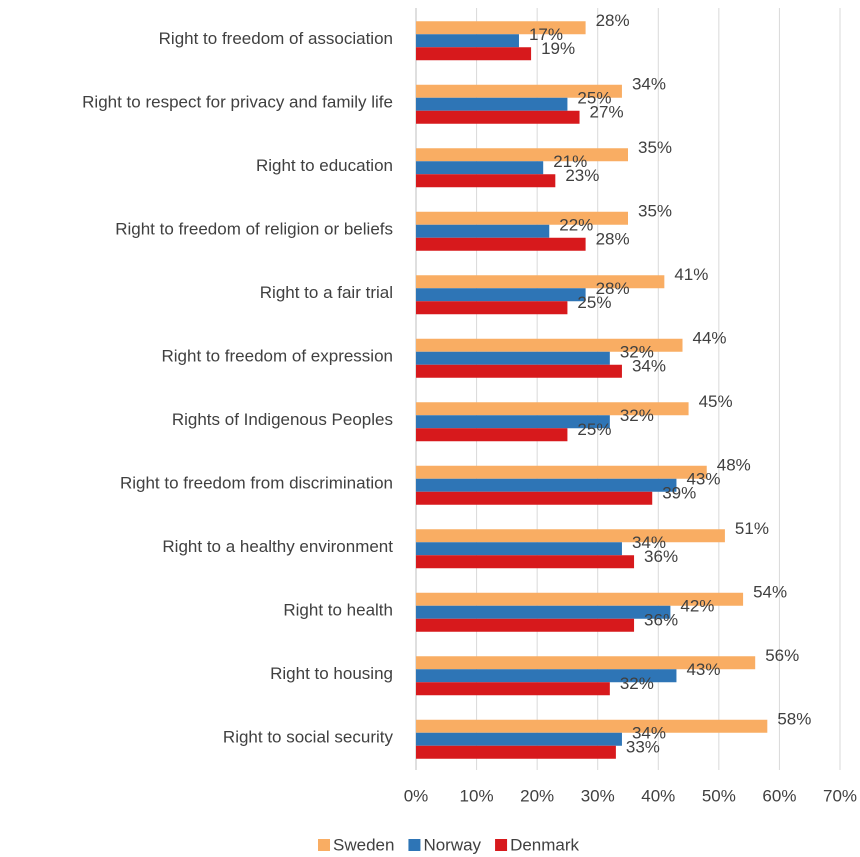  What do you see at coordinates (576, 225) in the screenshot?
I see `value-label: 22%` at bounding box center [576, 225].